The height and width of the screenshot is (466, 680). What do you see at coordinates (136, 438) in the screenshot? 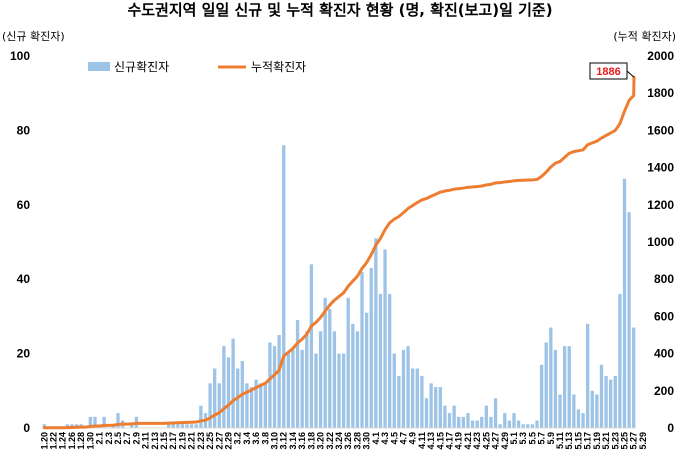
I see `x-tick-label: 2.9` at bounding box center [136, 438].